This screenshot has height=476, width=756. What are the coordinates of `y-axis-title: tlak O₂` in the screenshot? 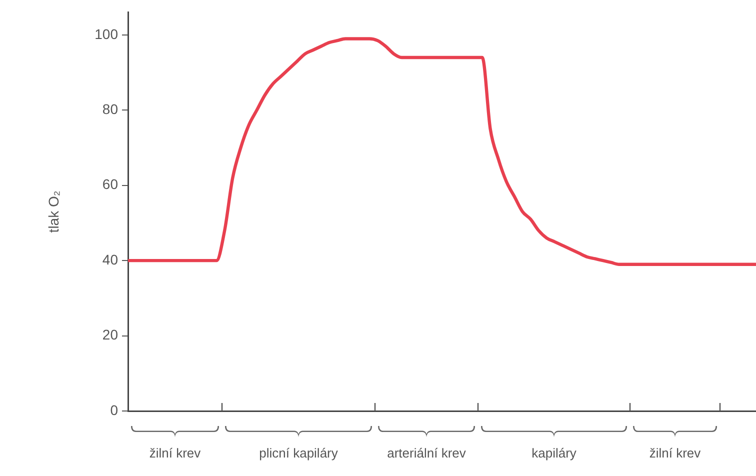 It's located at (53, 211).